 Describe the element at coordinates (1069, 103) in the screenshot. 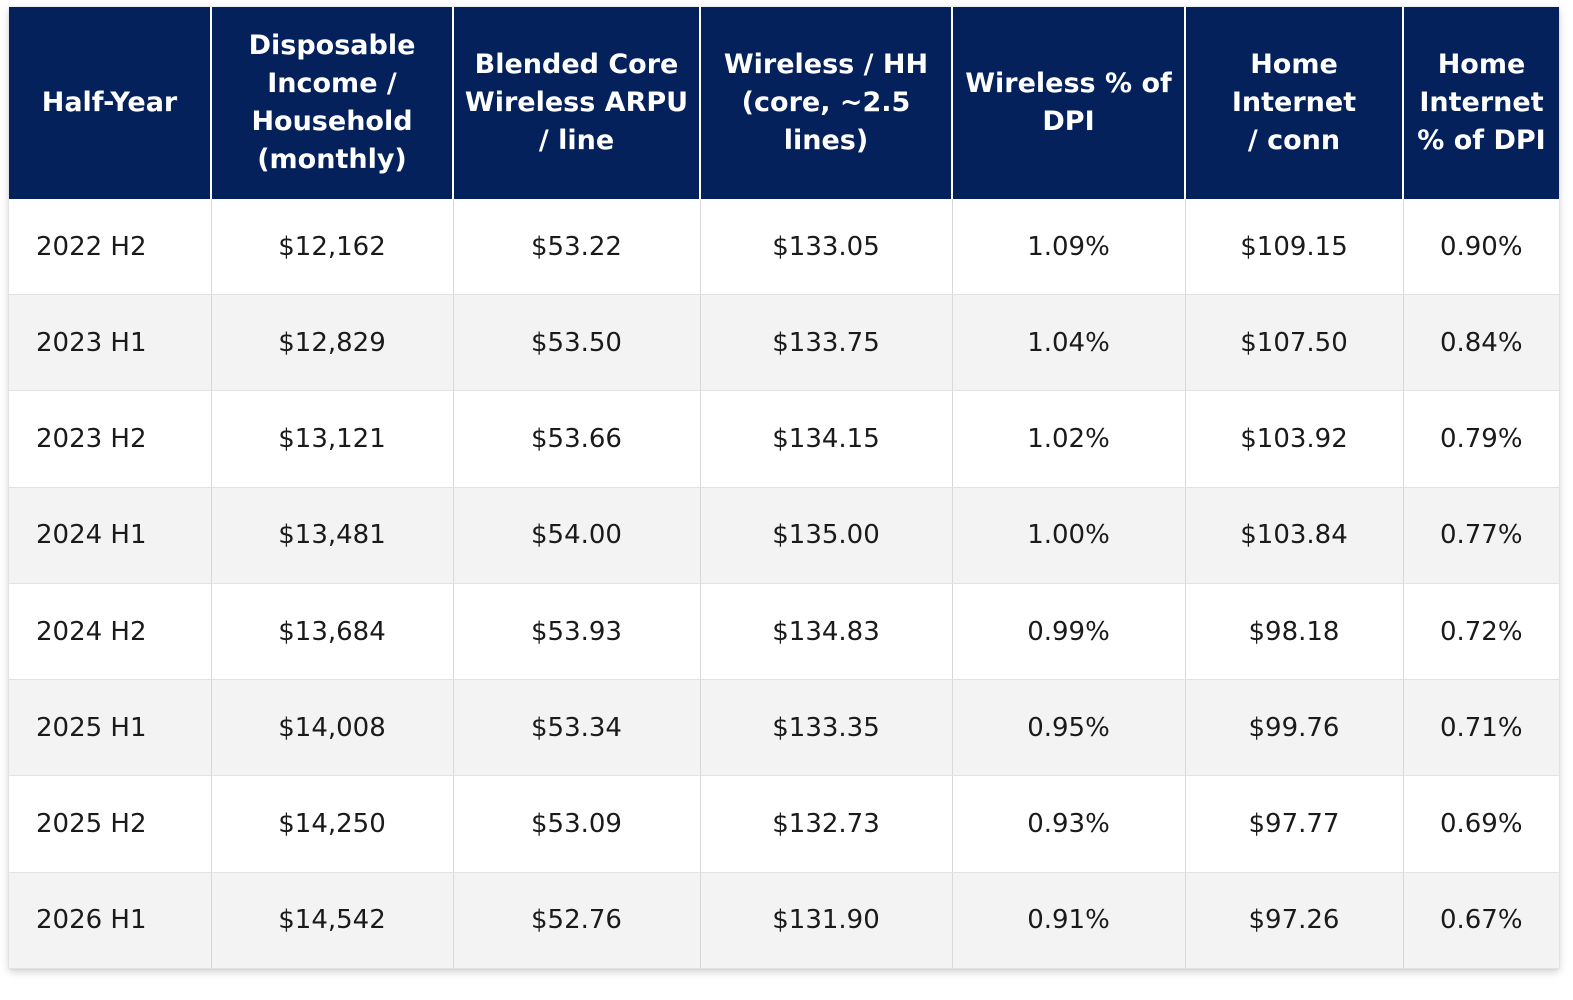

I see `col-header-wireless-pct-dpi: Wireless % of DPI` at that location.